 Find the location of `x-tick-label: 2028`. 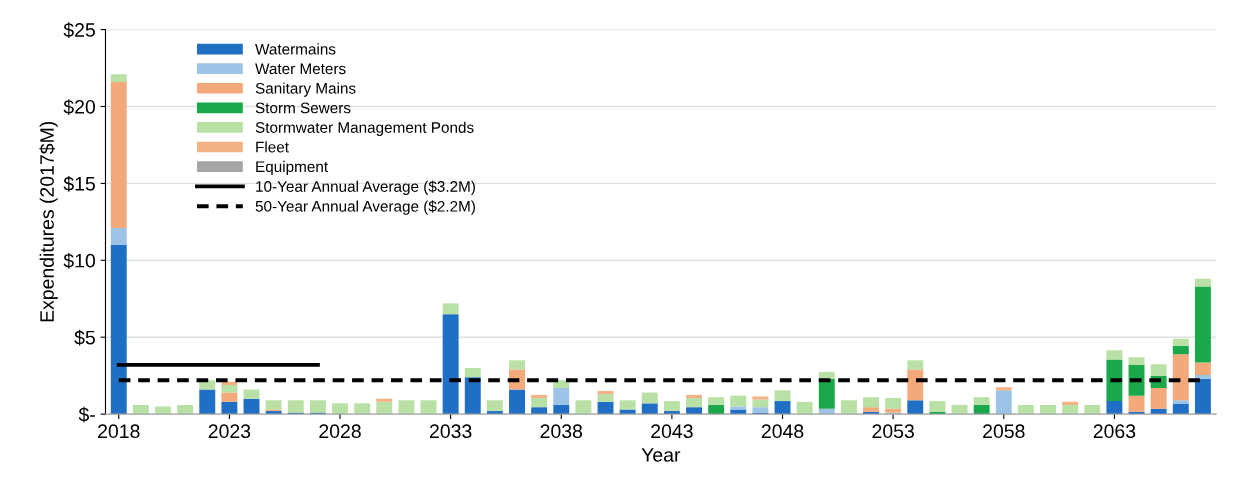

x-tick-label: 2028 is located at coordinates (340, 431).